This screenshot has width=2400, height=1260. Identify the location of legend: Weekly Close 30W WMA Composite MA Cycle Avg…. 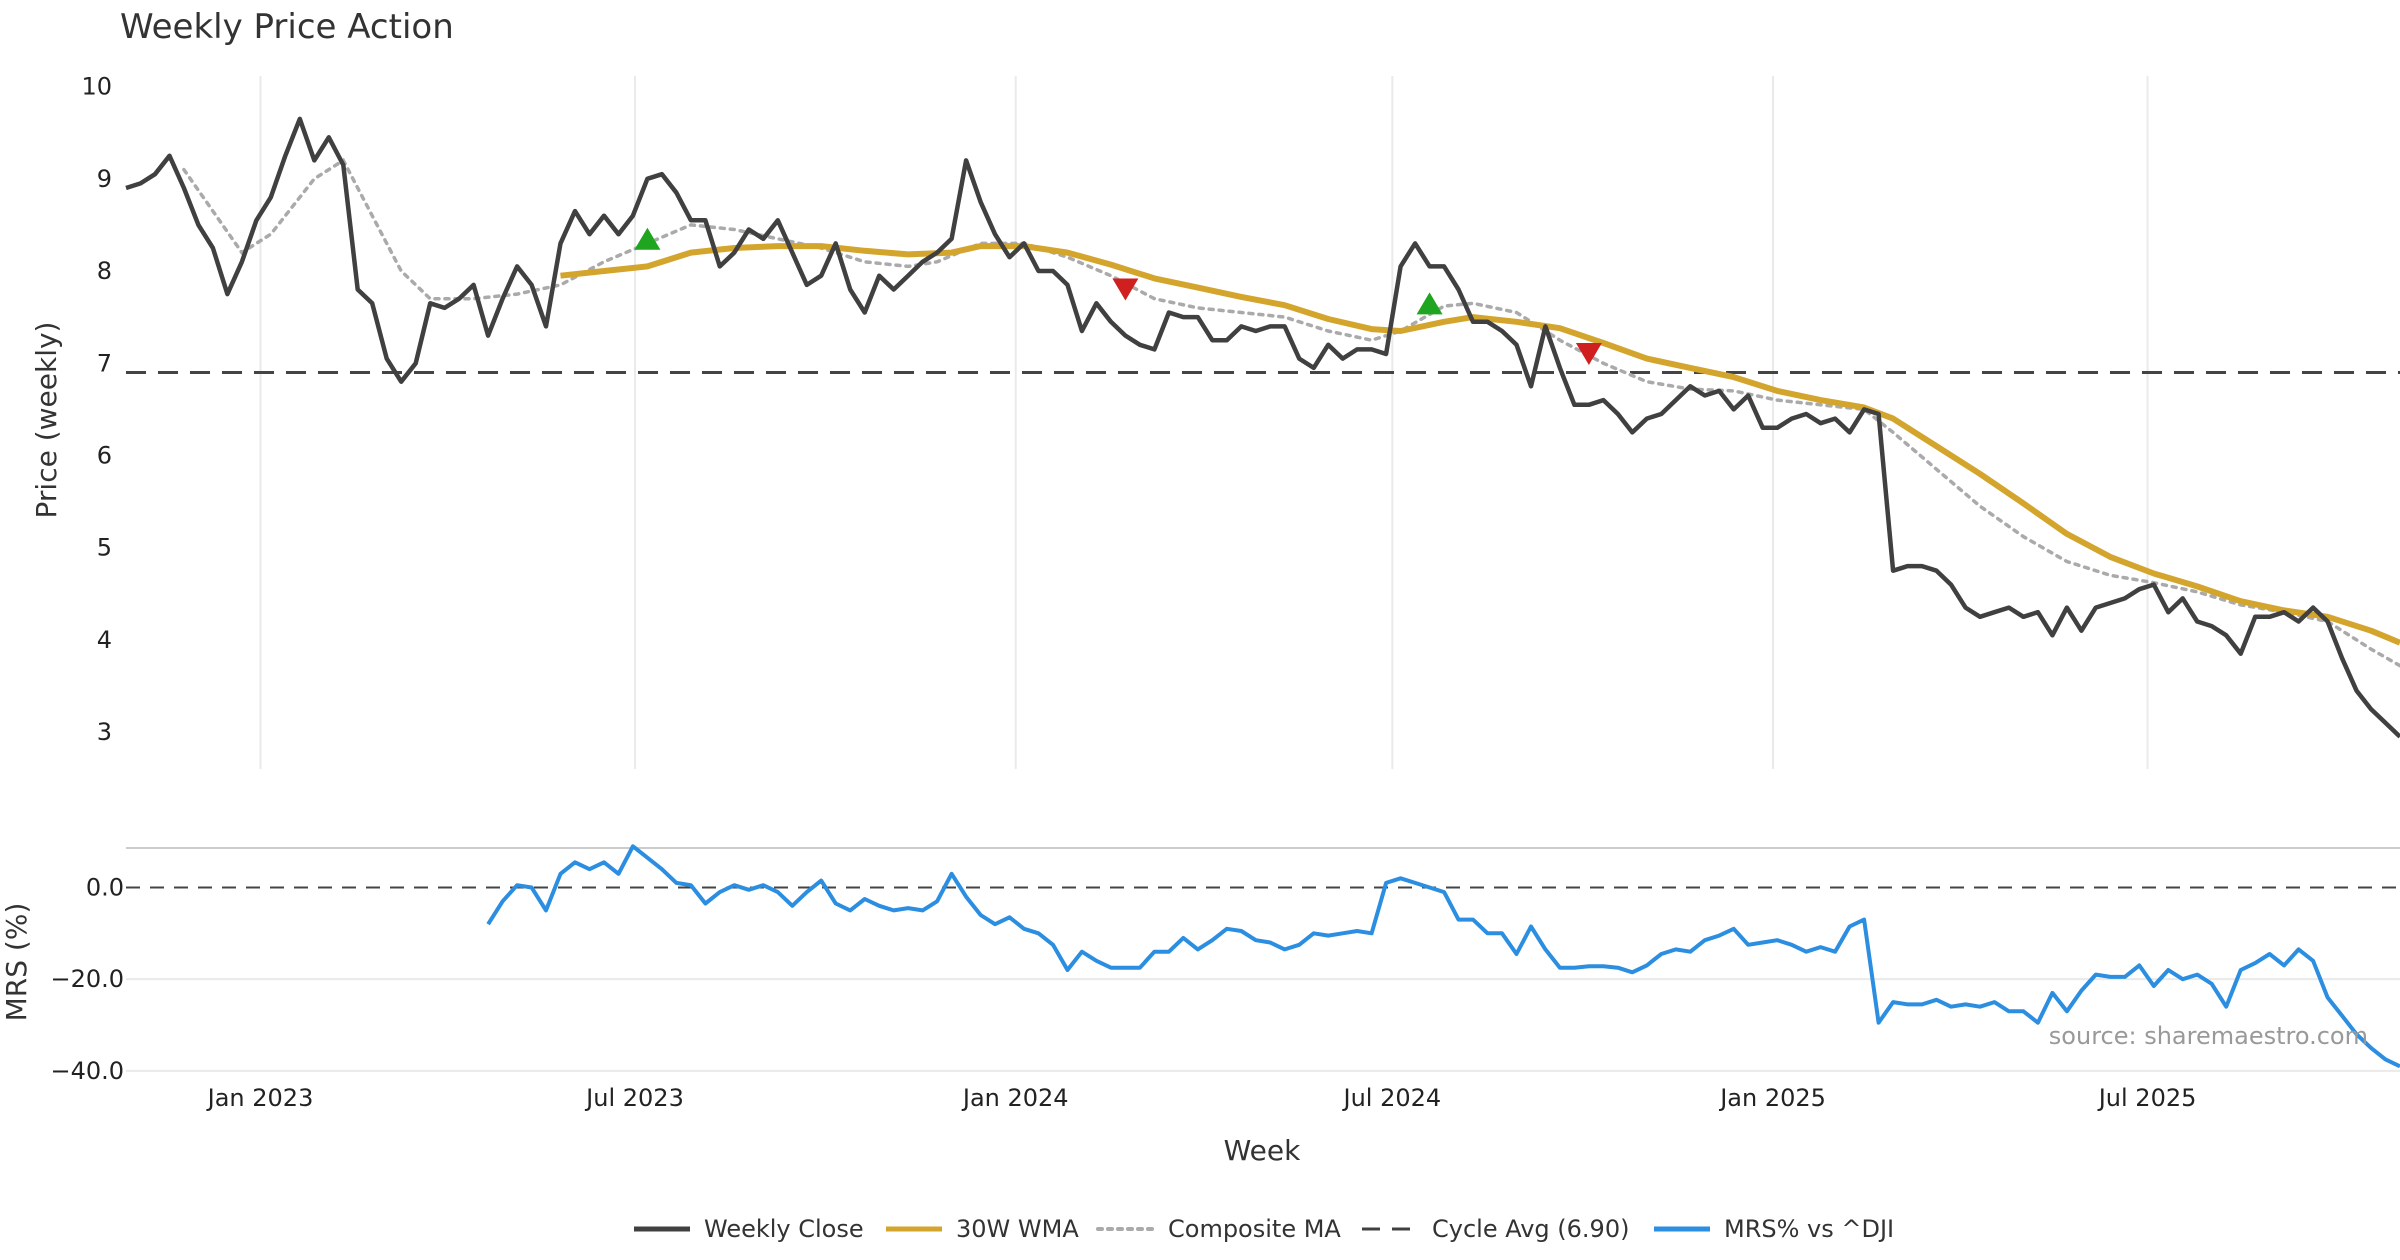
(1264, 1229).